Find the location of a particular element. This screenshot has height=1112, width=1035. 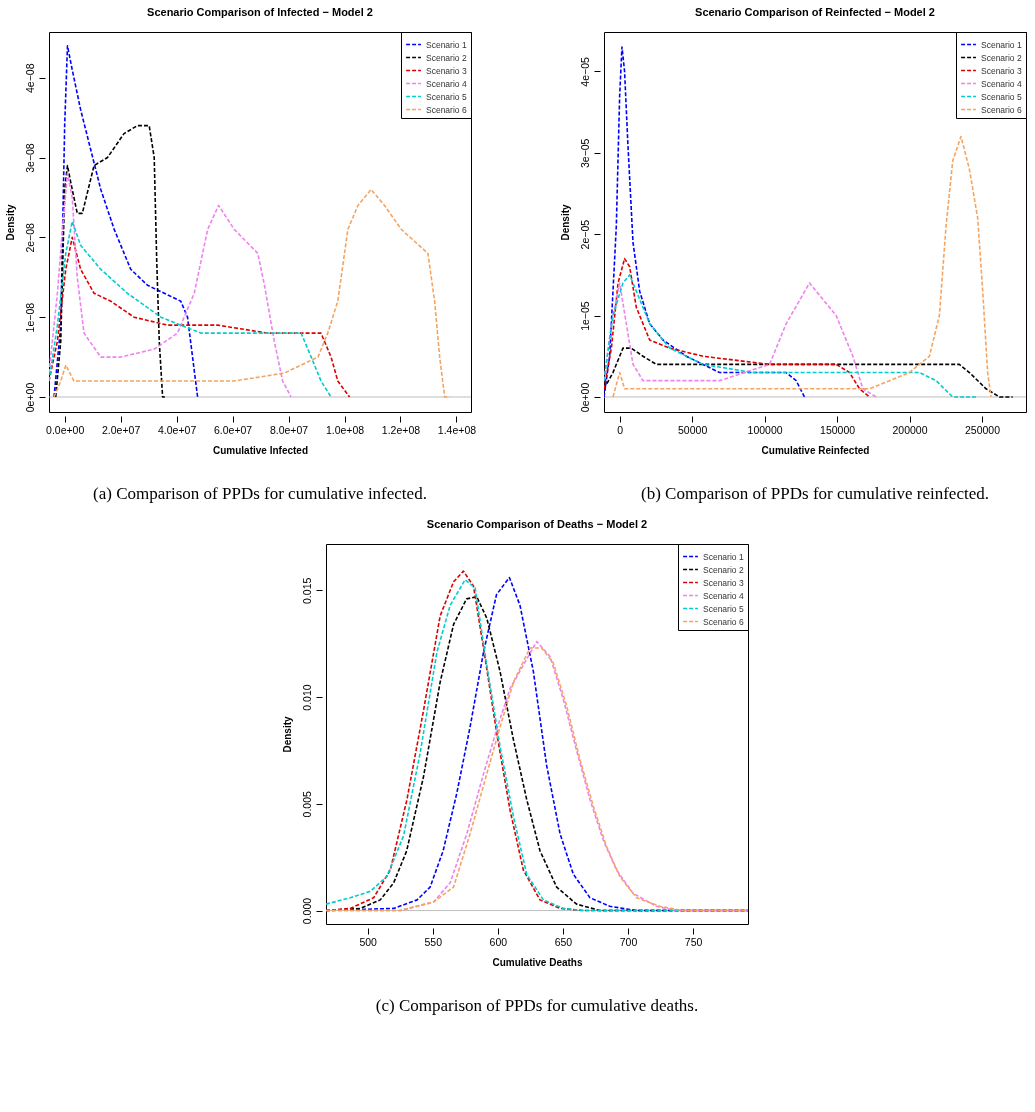

text: (b) Comparison of PPDs for cumulative reinfected. is located at coordinates (815, 493).